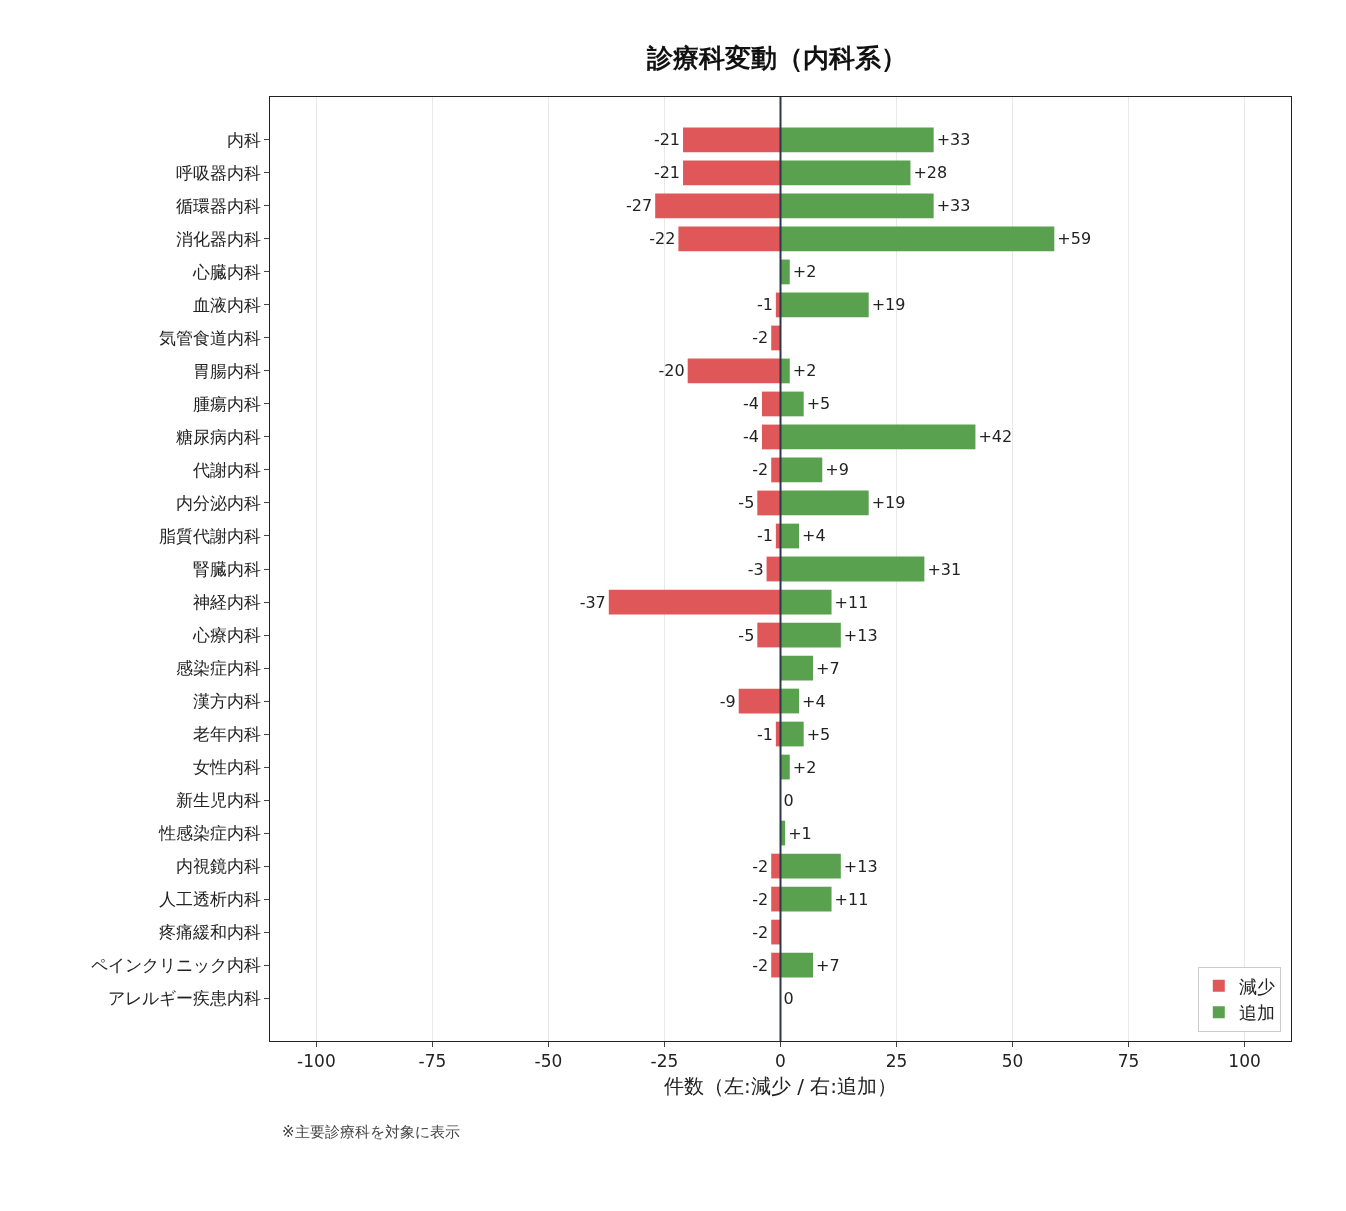  Describe the element at coordinates (1128, 1061) in the screenshot. I see `x-tick-label: 75` at that location.